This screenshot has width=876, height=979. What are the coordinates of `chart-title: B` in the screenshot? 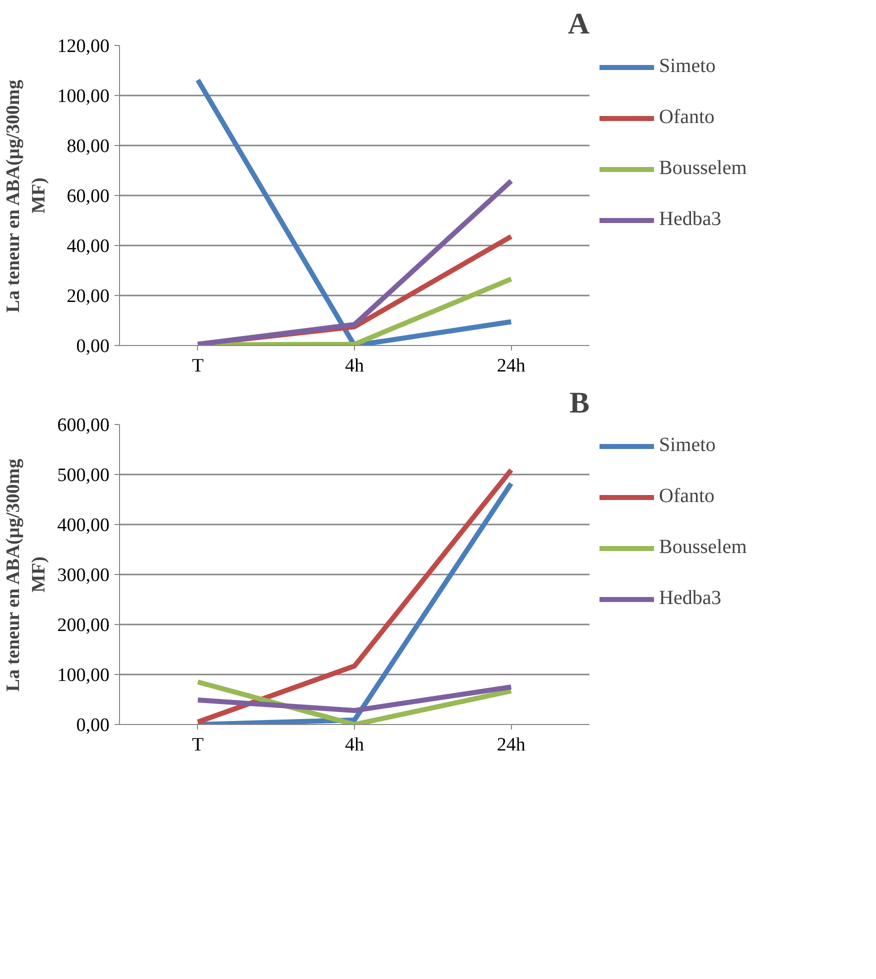 It's located at (579, 403).